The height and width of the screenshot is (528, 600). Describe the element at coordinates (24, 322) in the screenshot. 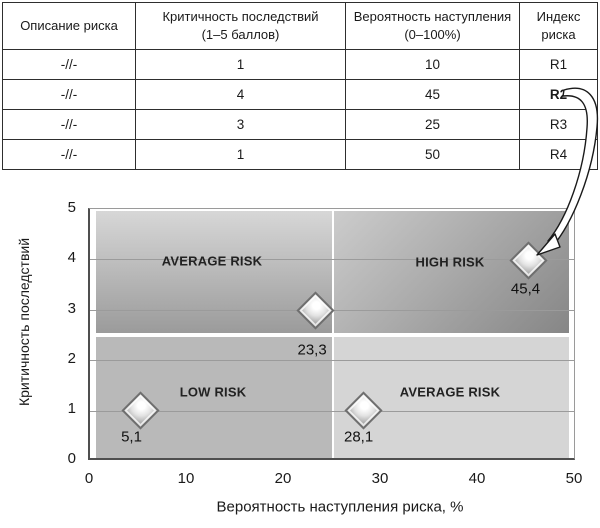

I see `y-axis-title: Критичность последствий` at that location.